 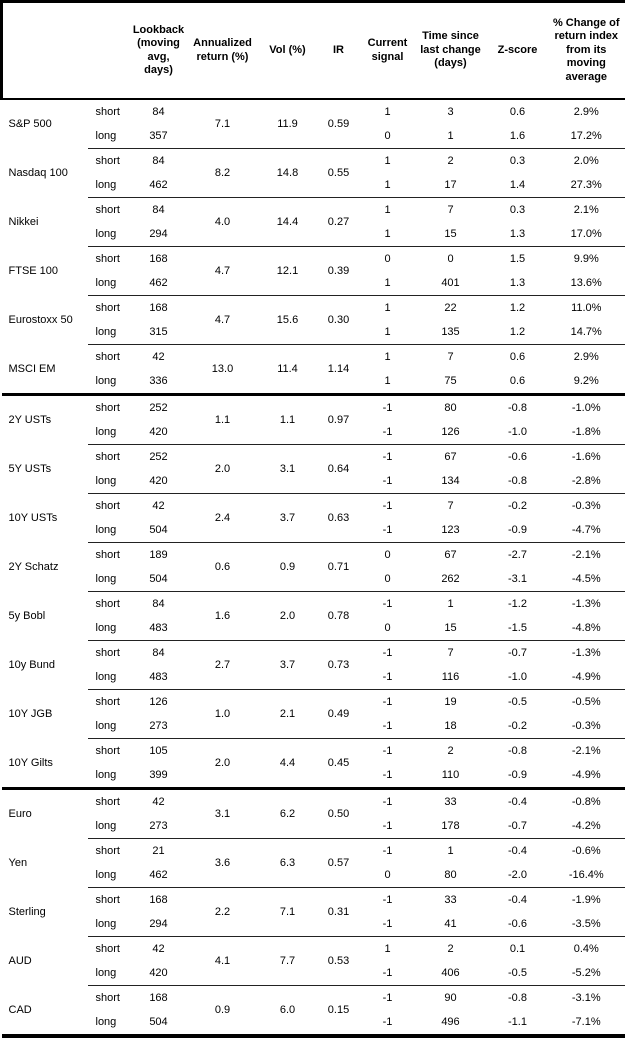 What do you see at coordinates (159, 51) in the screenshot?
I see `header-lookback: Lookback (moving avg, days)` at bounding box center [159, 51].